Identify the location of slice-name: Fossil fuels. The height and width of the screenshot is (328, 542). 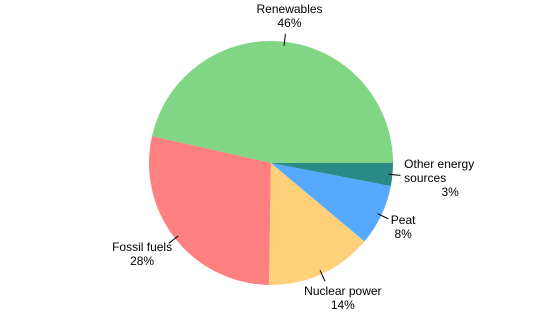
(142, 247).